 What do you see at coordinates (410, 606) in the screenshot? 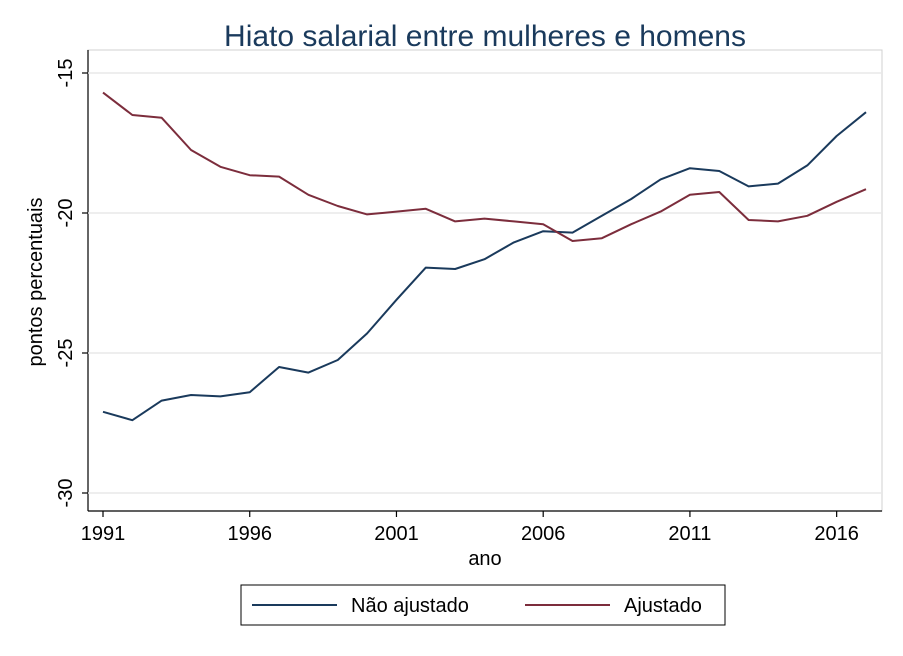
I see `legend-label-nao-ajustado: Não ajustado` at bounding box center [410, 606].